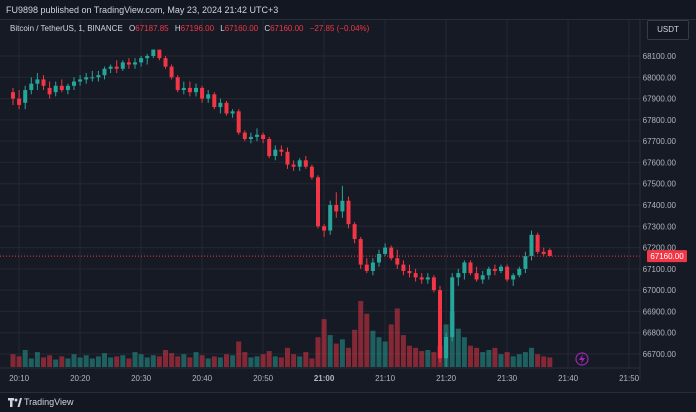  Describe the element at coordinates (197, 28) in the screenshot. I see `legend-high: 67196.00` at that location.